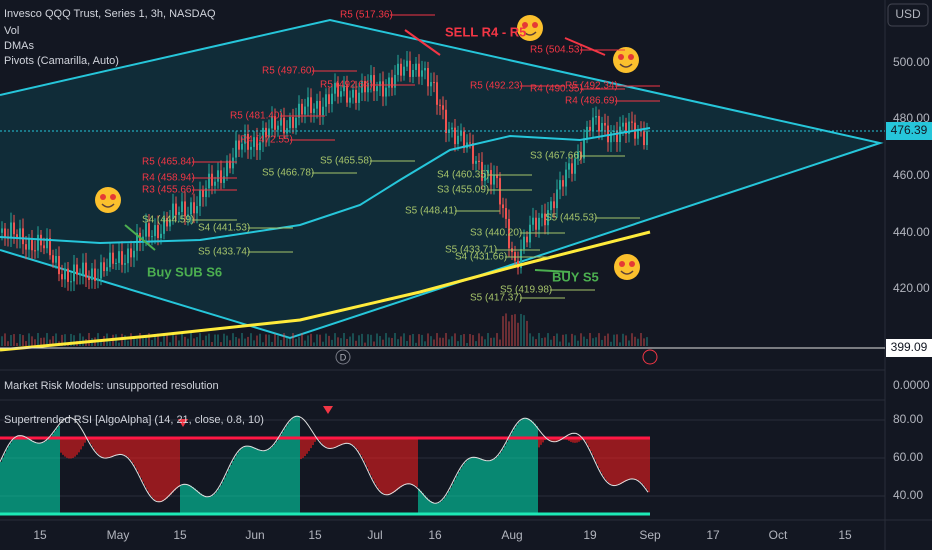 This screenshot has height=550, width=932. Describe the element at coordinates (485, 31) in the screenshot. I see `annotation: SELL R4 - R5` at that location.